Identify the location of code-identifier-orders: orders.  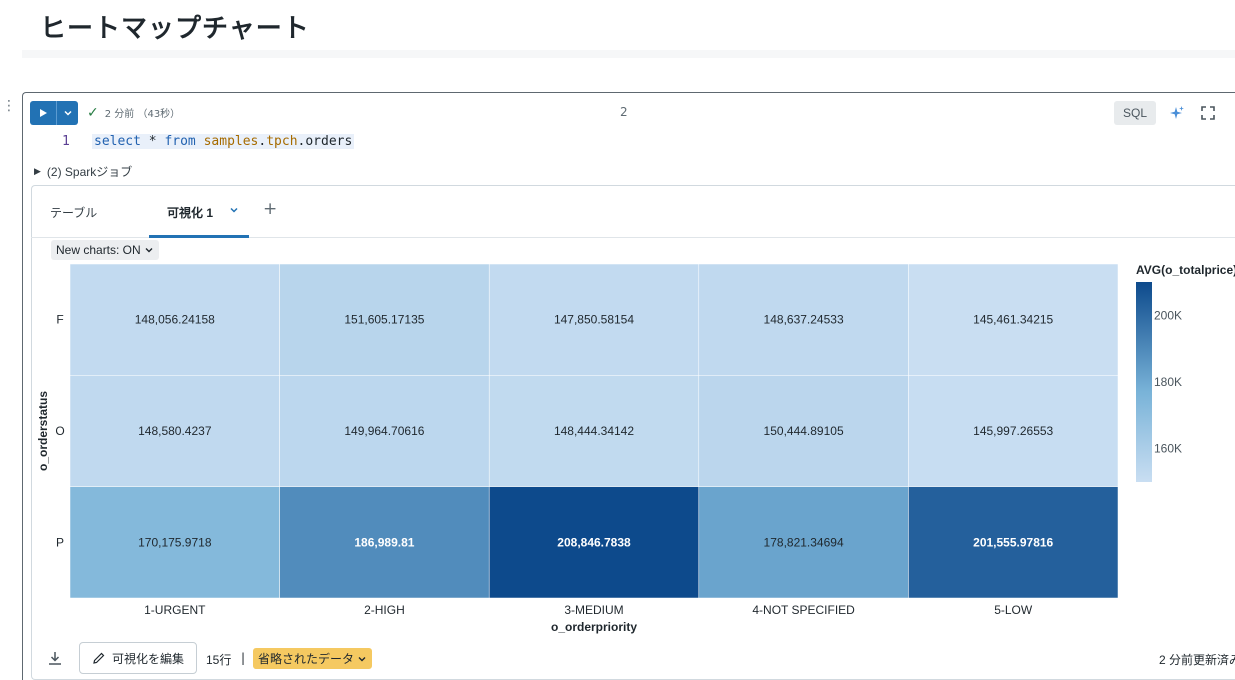
(329, 141).